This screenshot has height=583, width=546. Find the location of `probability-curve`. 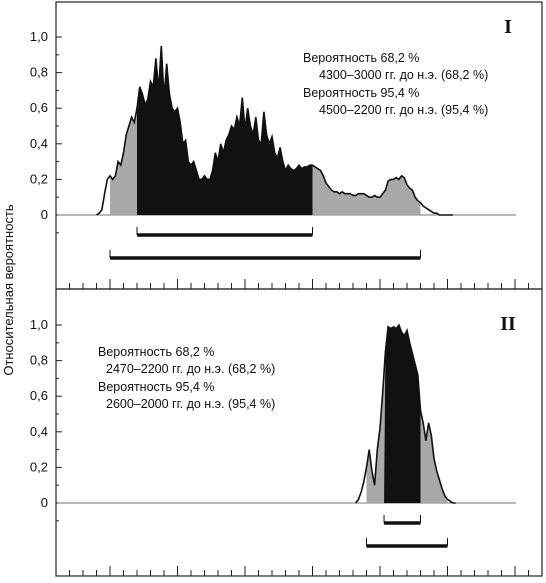

probability-curve is located at coordinates (405, 413).